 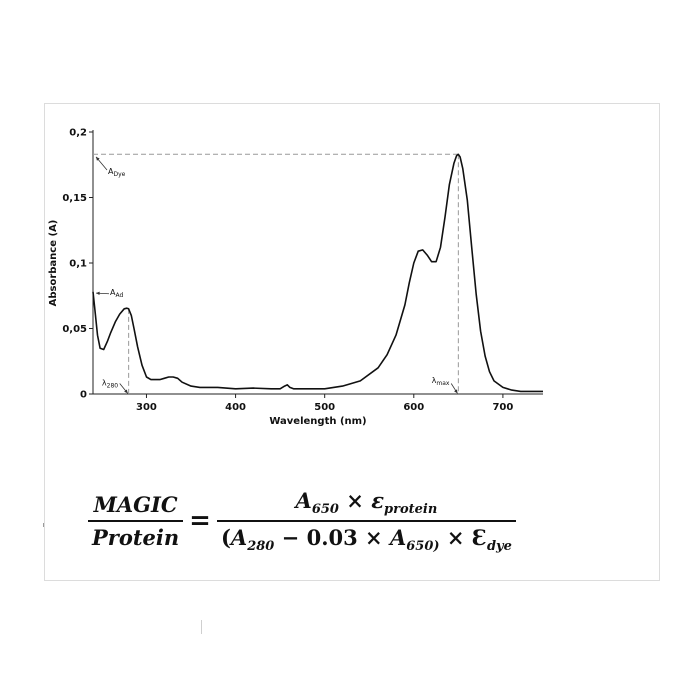 What do you see at coordinates (502, 407) in the screenshot?
I see `x-tick-label: 700` at bounding box center [502, 407].